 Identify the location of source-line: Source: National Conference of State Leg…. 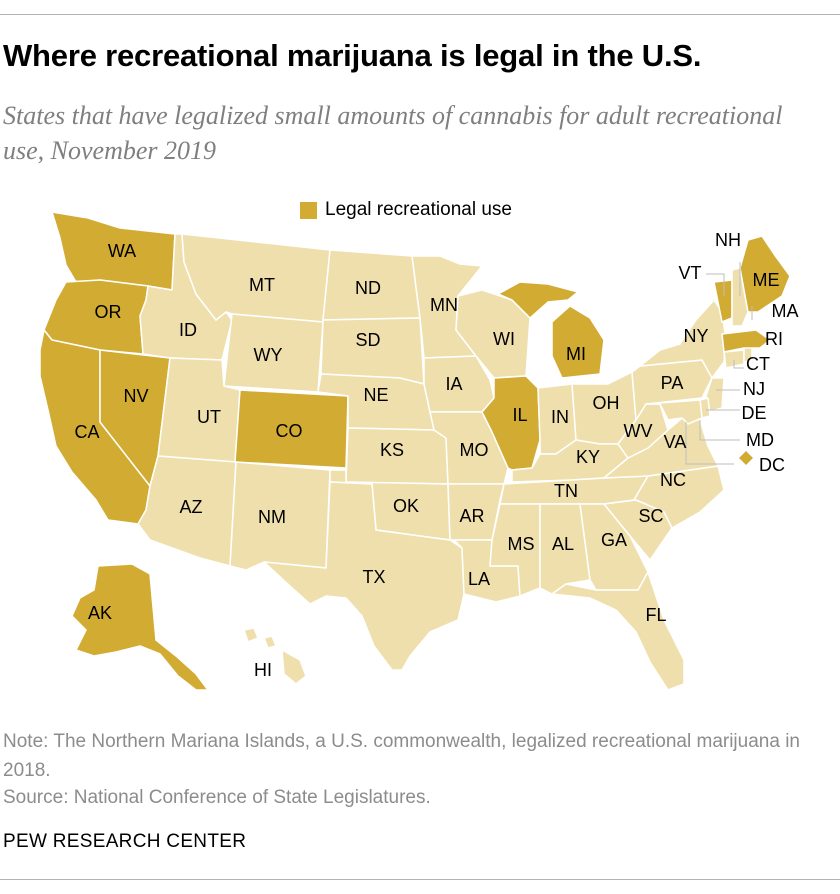
(217, 797).